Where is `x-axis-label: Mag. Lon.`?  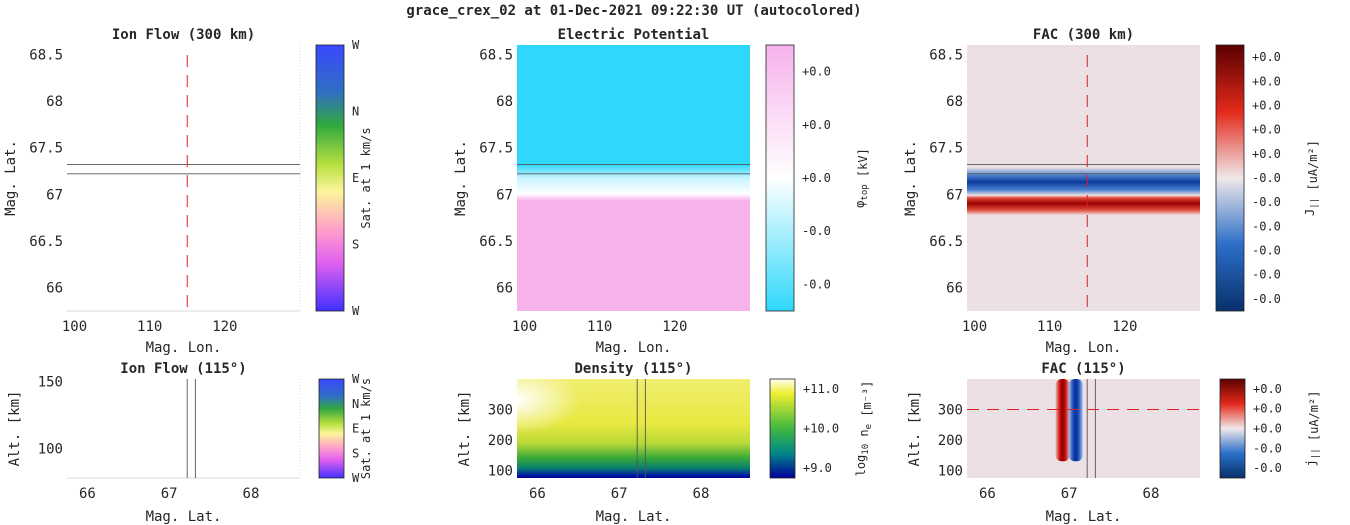
x-axis-label: Mag. Lon. is located at coordinates (1084, 348).